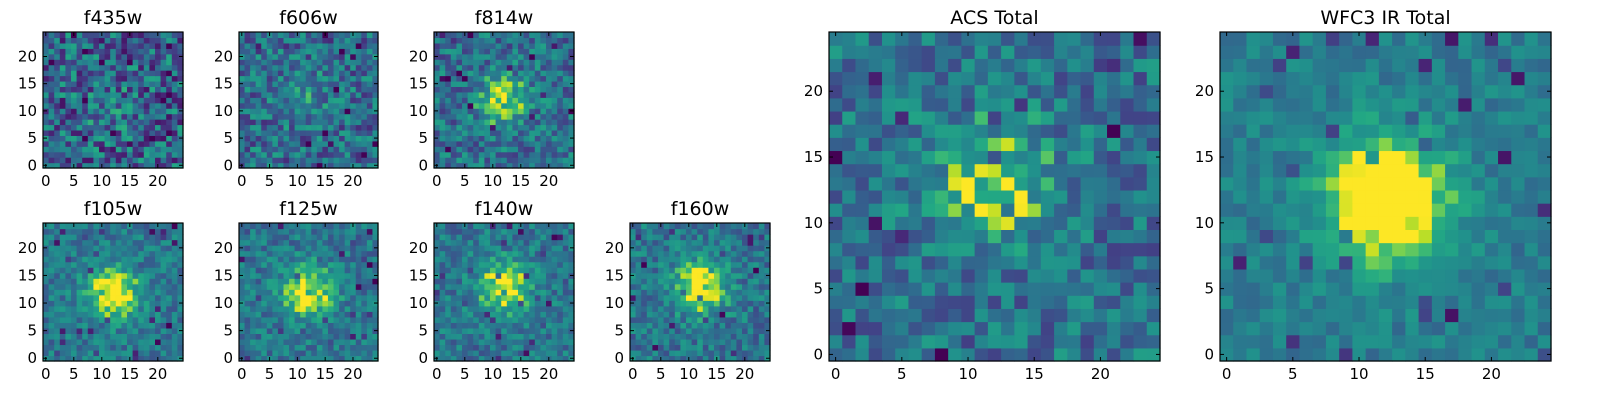 The image size is (1600, 400). Describe the element at coordinates (308, 100) in the screenshot. I see `plot-frame` at that location.